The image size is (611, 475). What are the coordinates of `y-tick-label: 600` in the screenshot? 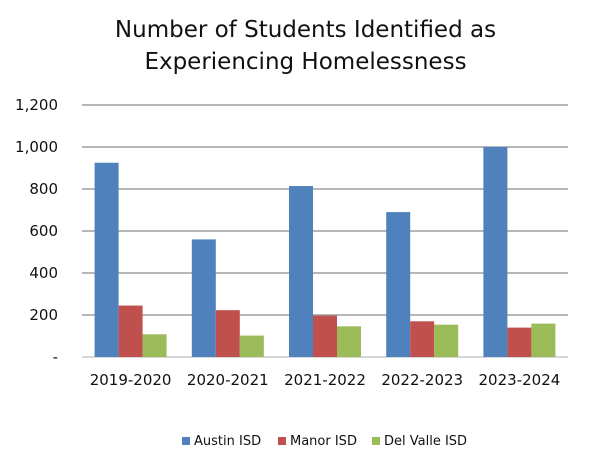 It's located at (43, 231).